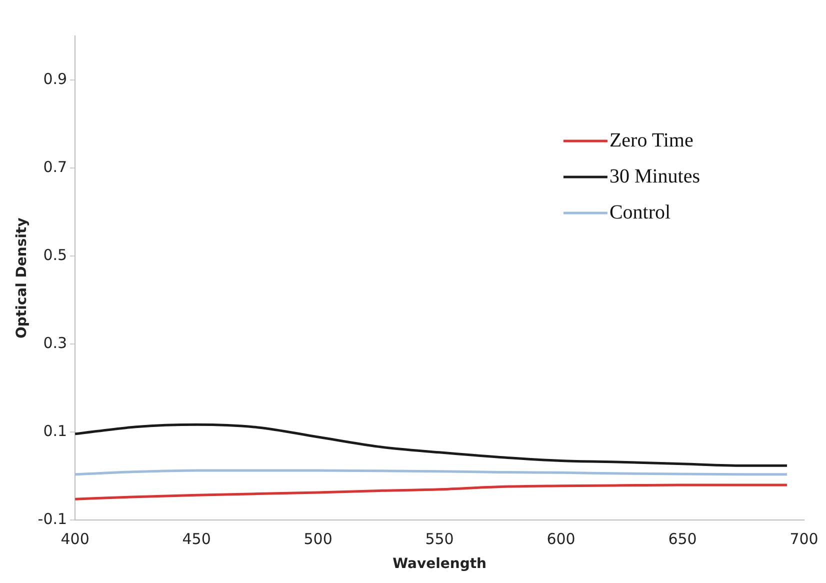 The height and width of the screenshot is (583, 826). What do you see at coordinates (55, 431) in the screenshot?
I see `y-tick-label: 0.1` at bounding box center [55, 431].